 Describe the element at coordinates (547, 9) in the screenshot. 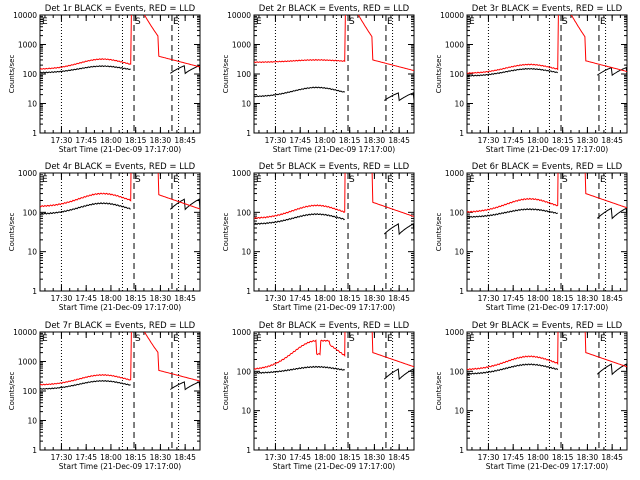

I see `panel-title: Det 3r BLACK = Events, RED = LLD` at that location.